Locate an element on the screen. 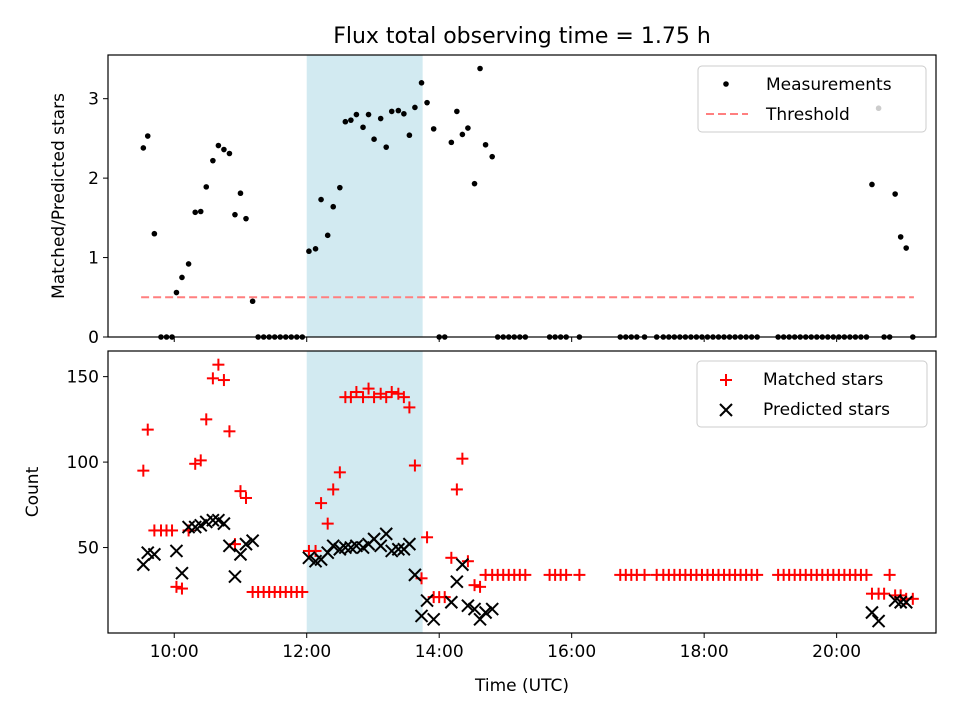 Image resolution: width=960 pixels, height=720 pixels. y-tick-label: 50 is located at coordinates (88, 549).